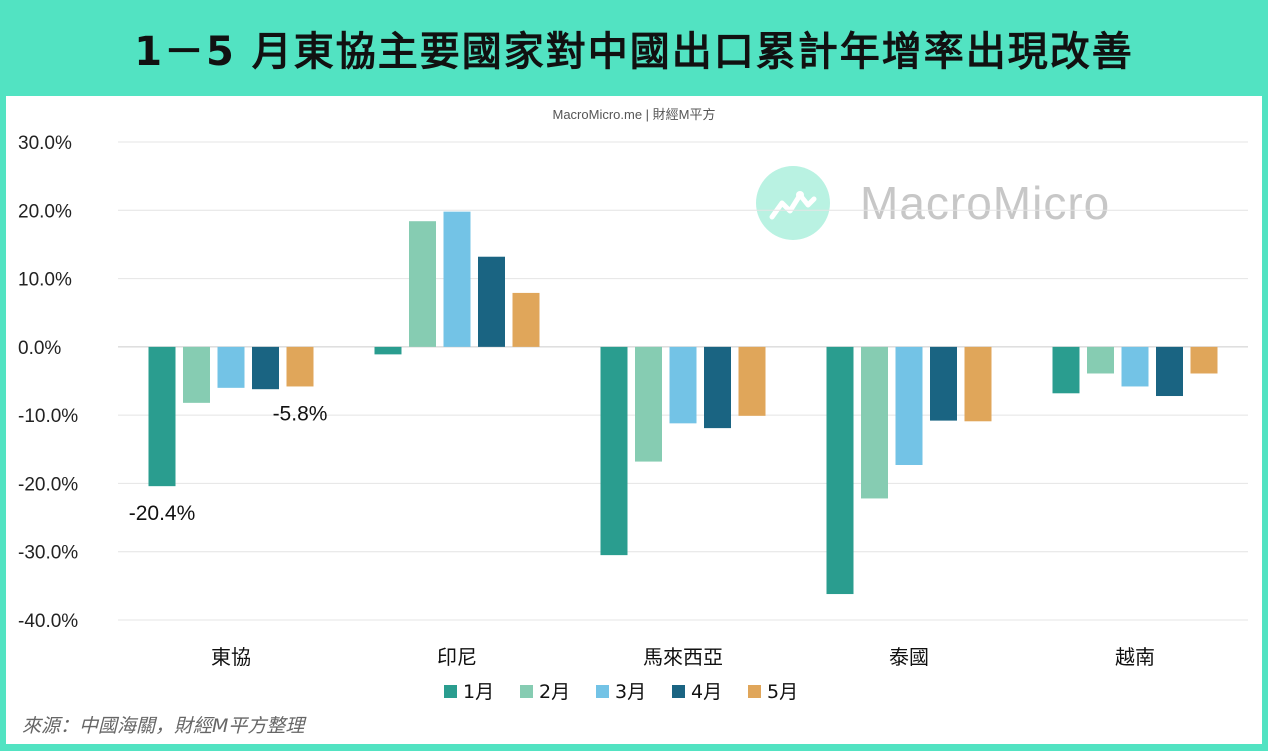 The height and width of the screenshot is (751, 1268). Describe the element at coordinates (457, 657) in the screenshot. I see `x-tick-label: 印尼` at that location.